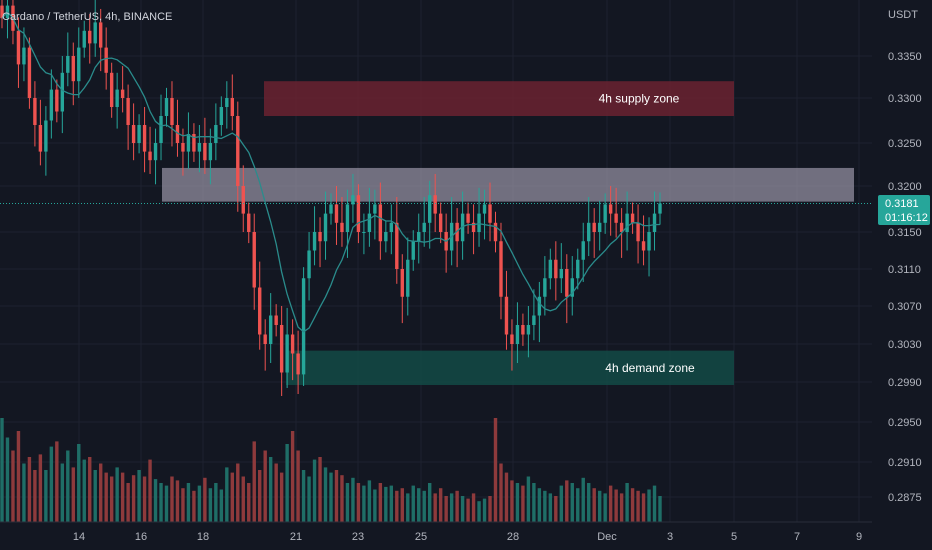 The height and width of the screenshot is (550, 932). What do you see at coordinates (670, 537) in the screenshot?
I see `x-tick-label: 3` at bounding box center [670, 537].